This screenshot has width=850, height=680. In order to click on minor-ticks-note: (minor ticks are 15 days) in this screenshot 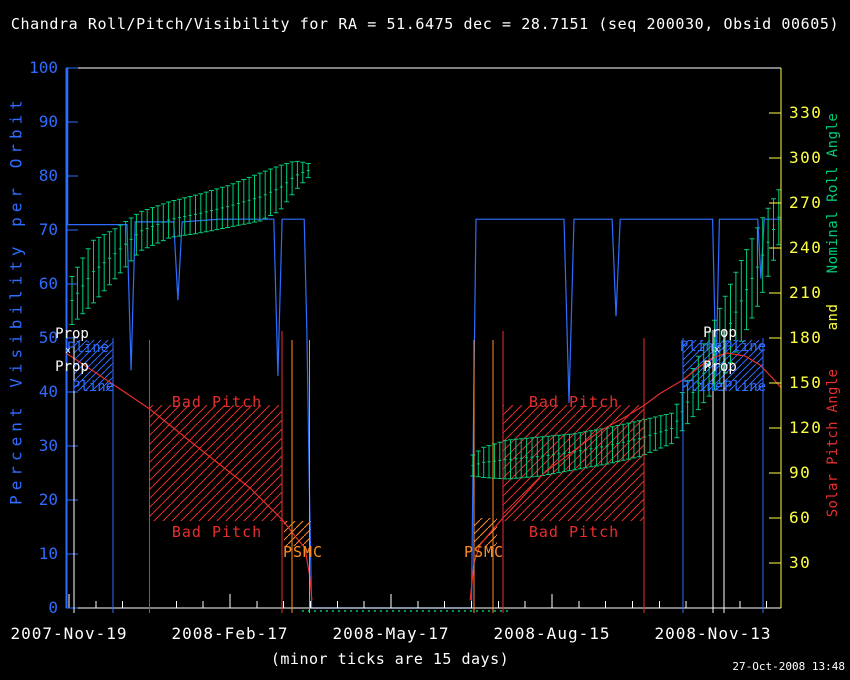, I will do `click(390, 659)`.